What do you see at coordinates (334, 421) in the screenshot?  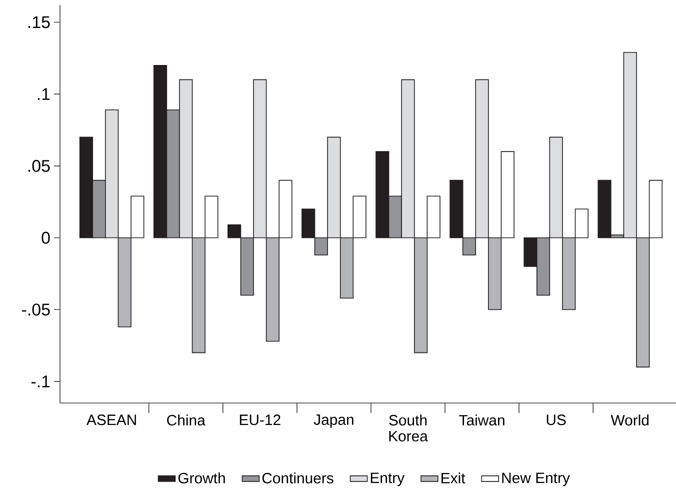 I see `x-tick-label: Japan` at bounding box center [334, 421].